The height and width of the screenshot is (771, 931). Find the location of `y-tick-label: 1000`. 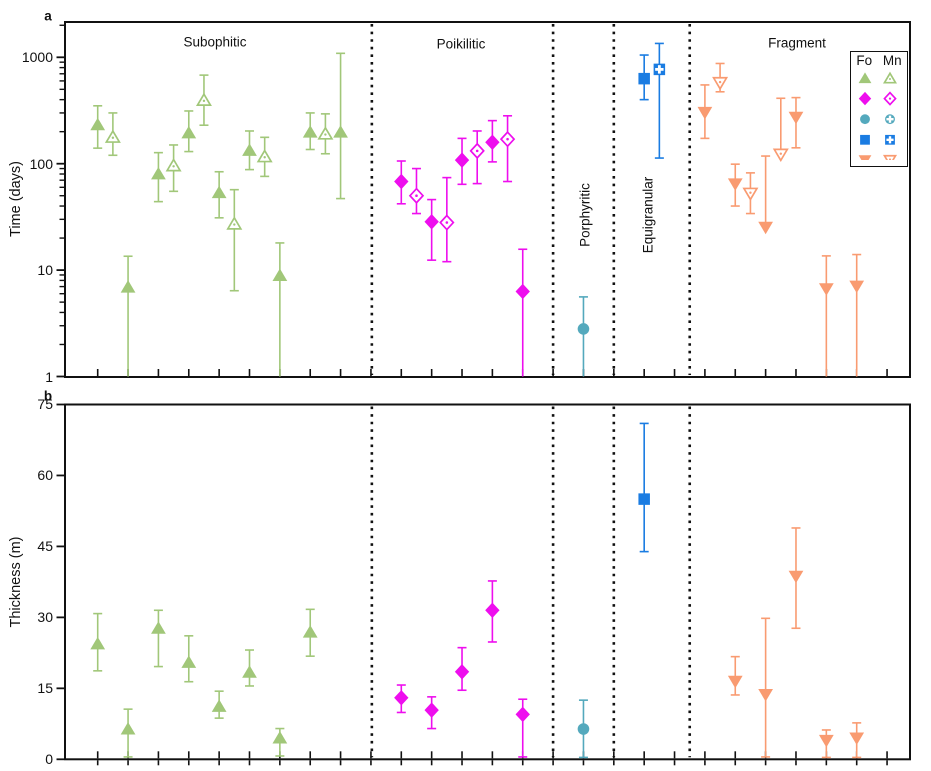

y-tick-label: 1000 is located at coordinates (37, 57).